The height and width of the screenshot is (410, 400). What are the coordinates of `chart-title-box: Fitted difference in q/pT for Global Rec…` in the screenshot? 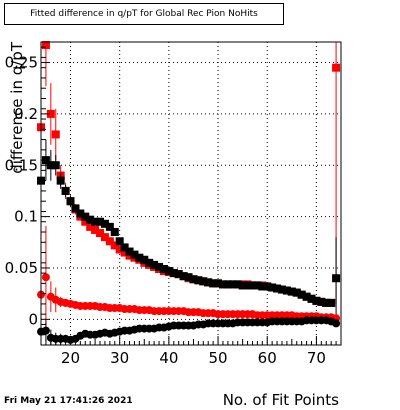 It's located at (144, 14).